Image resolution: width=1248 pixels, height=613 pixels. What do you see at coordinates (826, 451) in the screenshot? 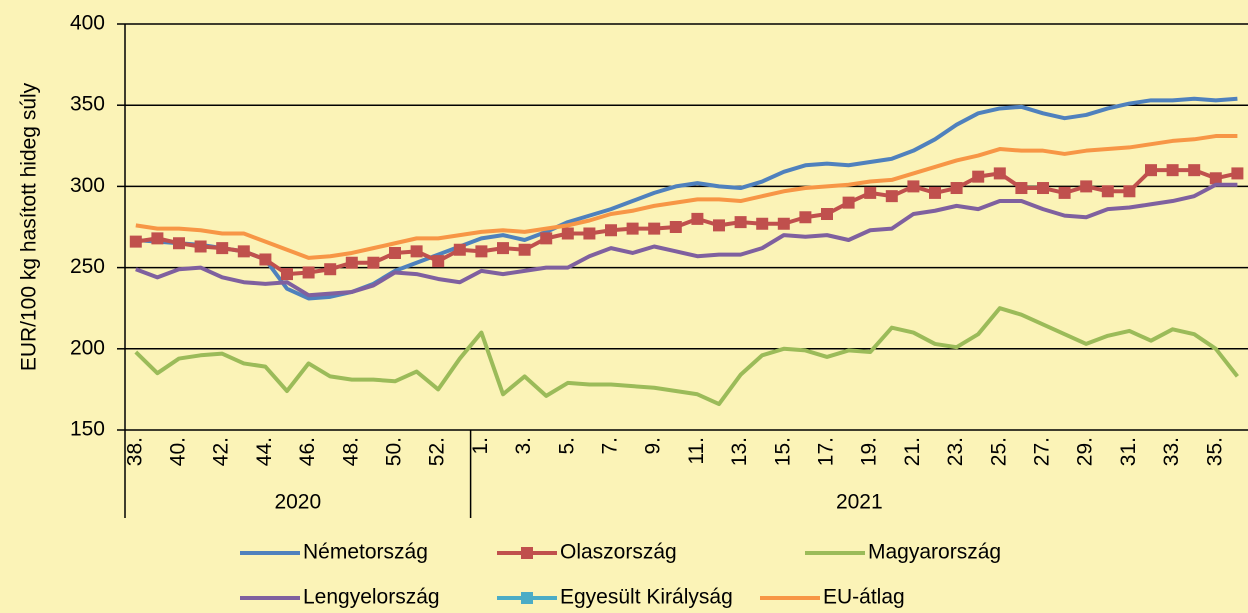
I see `x-tick-label: 17.` at bounding box center [826, 451].